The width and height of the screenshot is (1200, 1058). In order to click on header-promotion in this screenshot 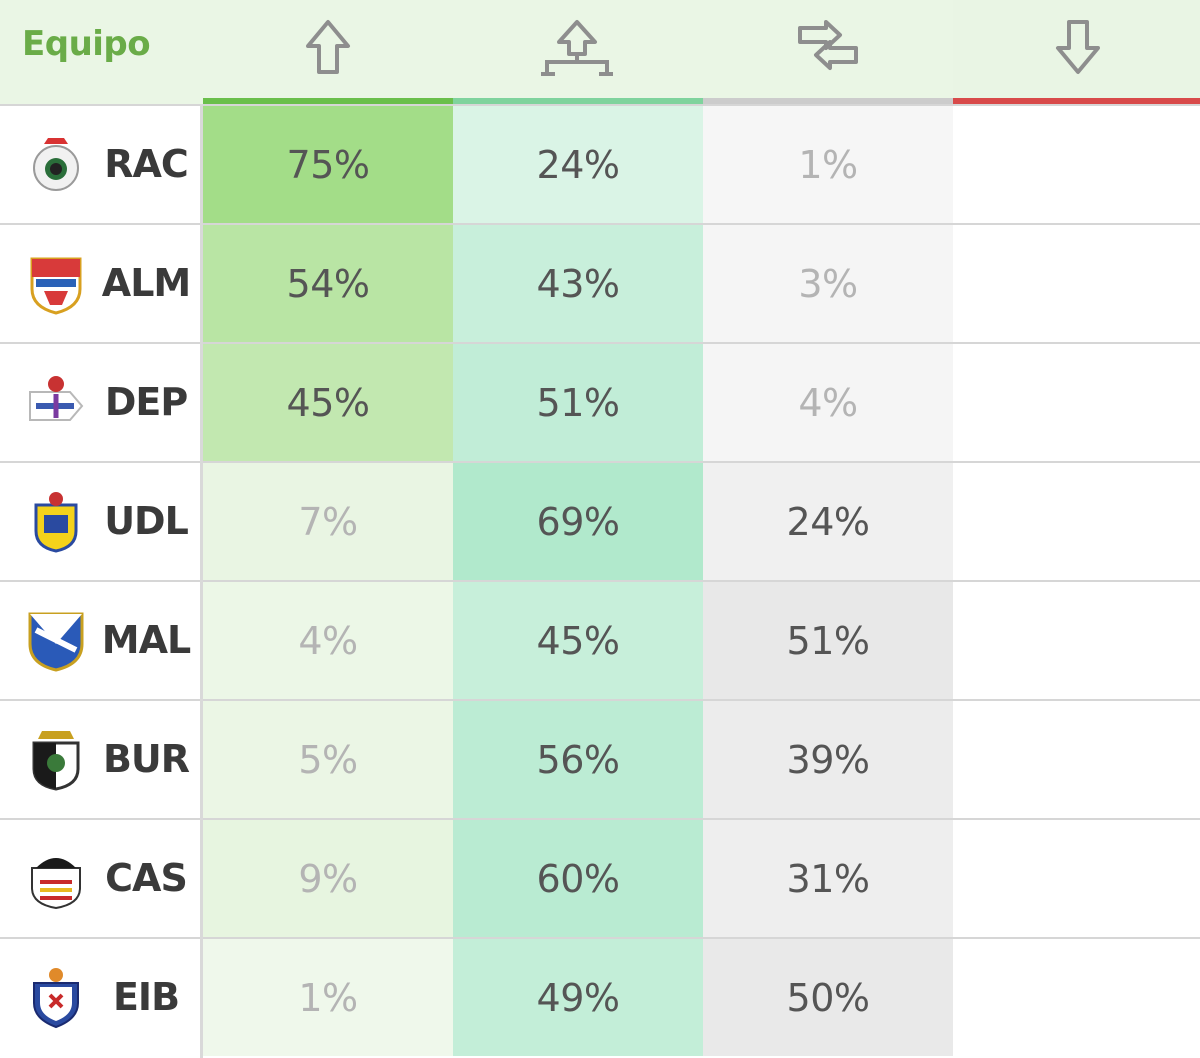, I will do `click(328, 52)`.